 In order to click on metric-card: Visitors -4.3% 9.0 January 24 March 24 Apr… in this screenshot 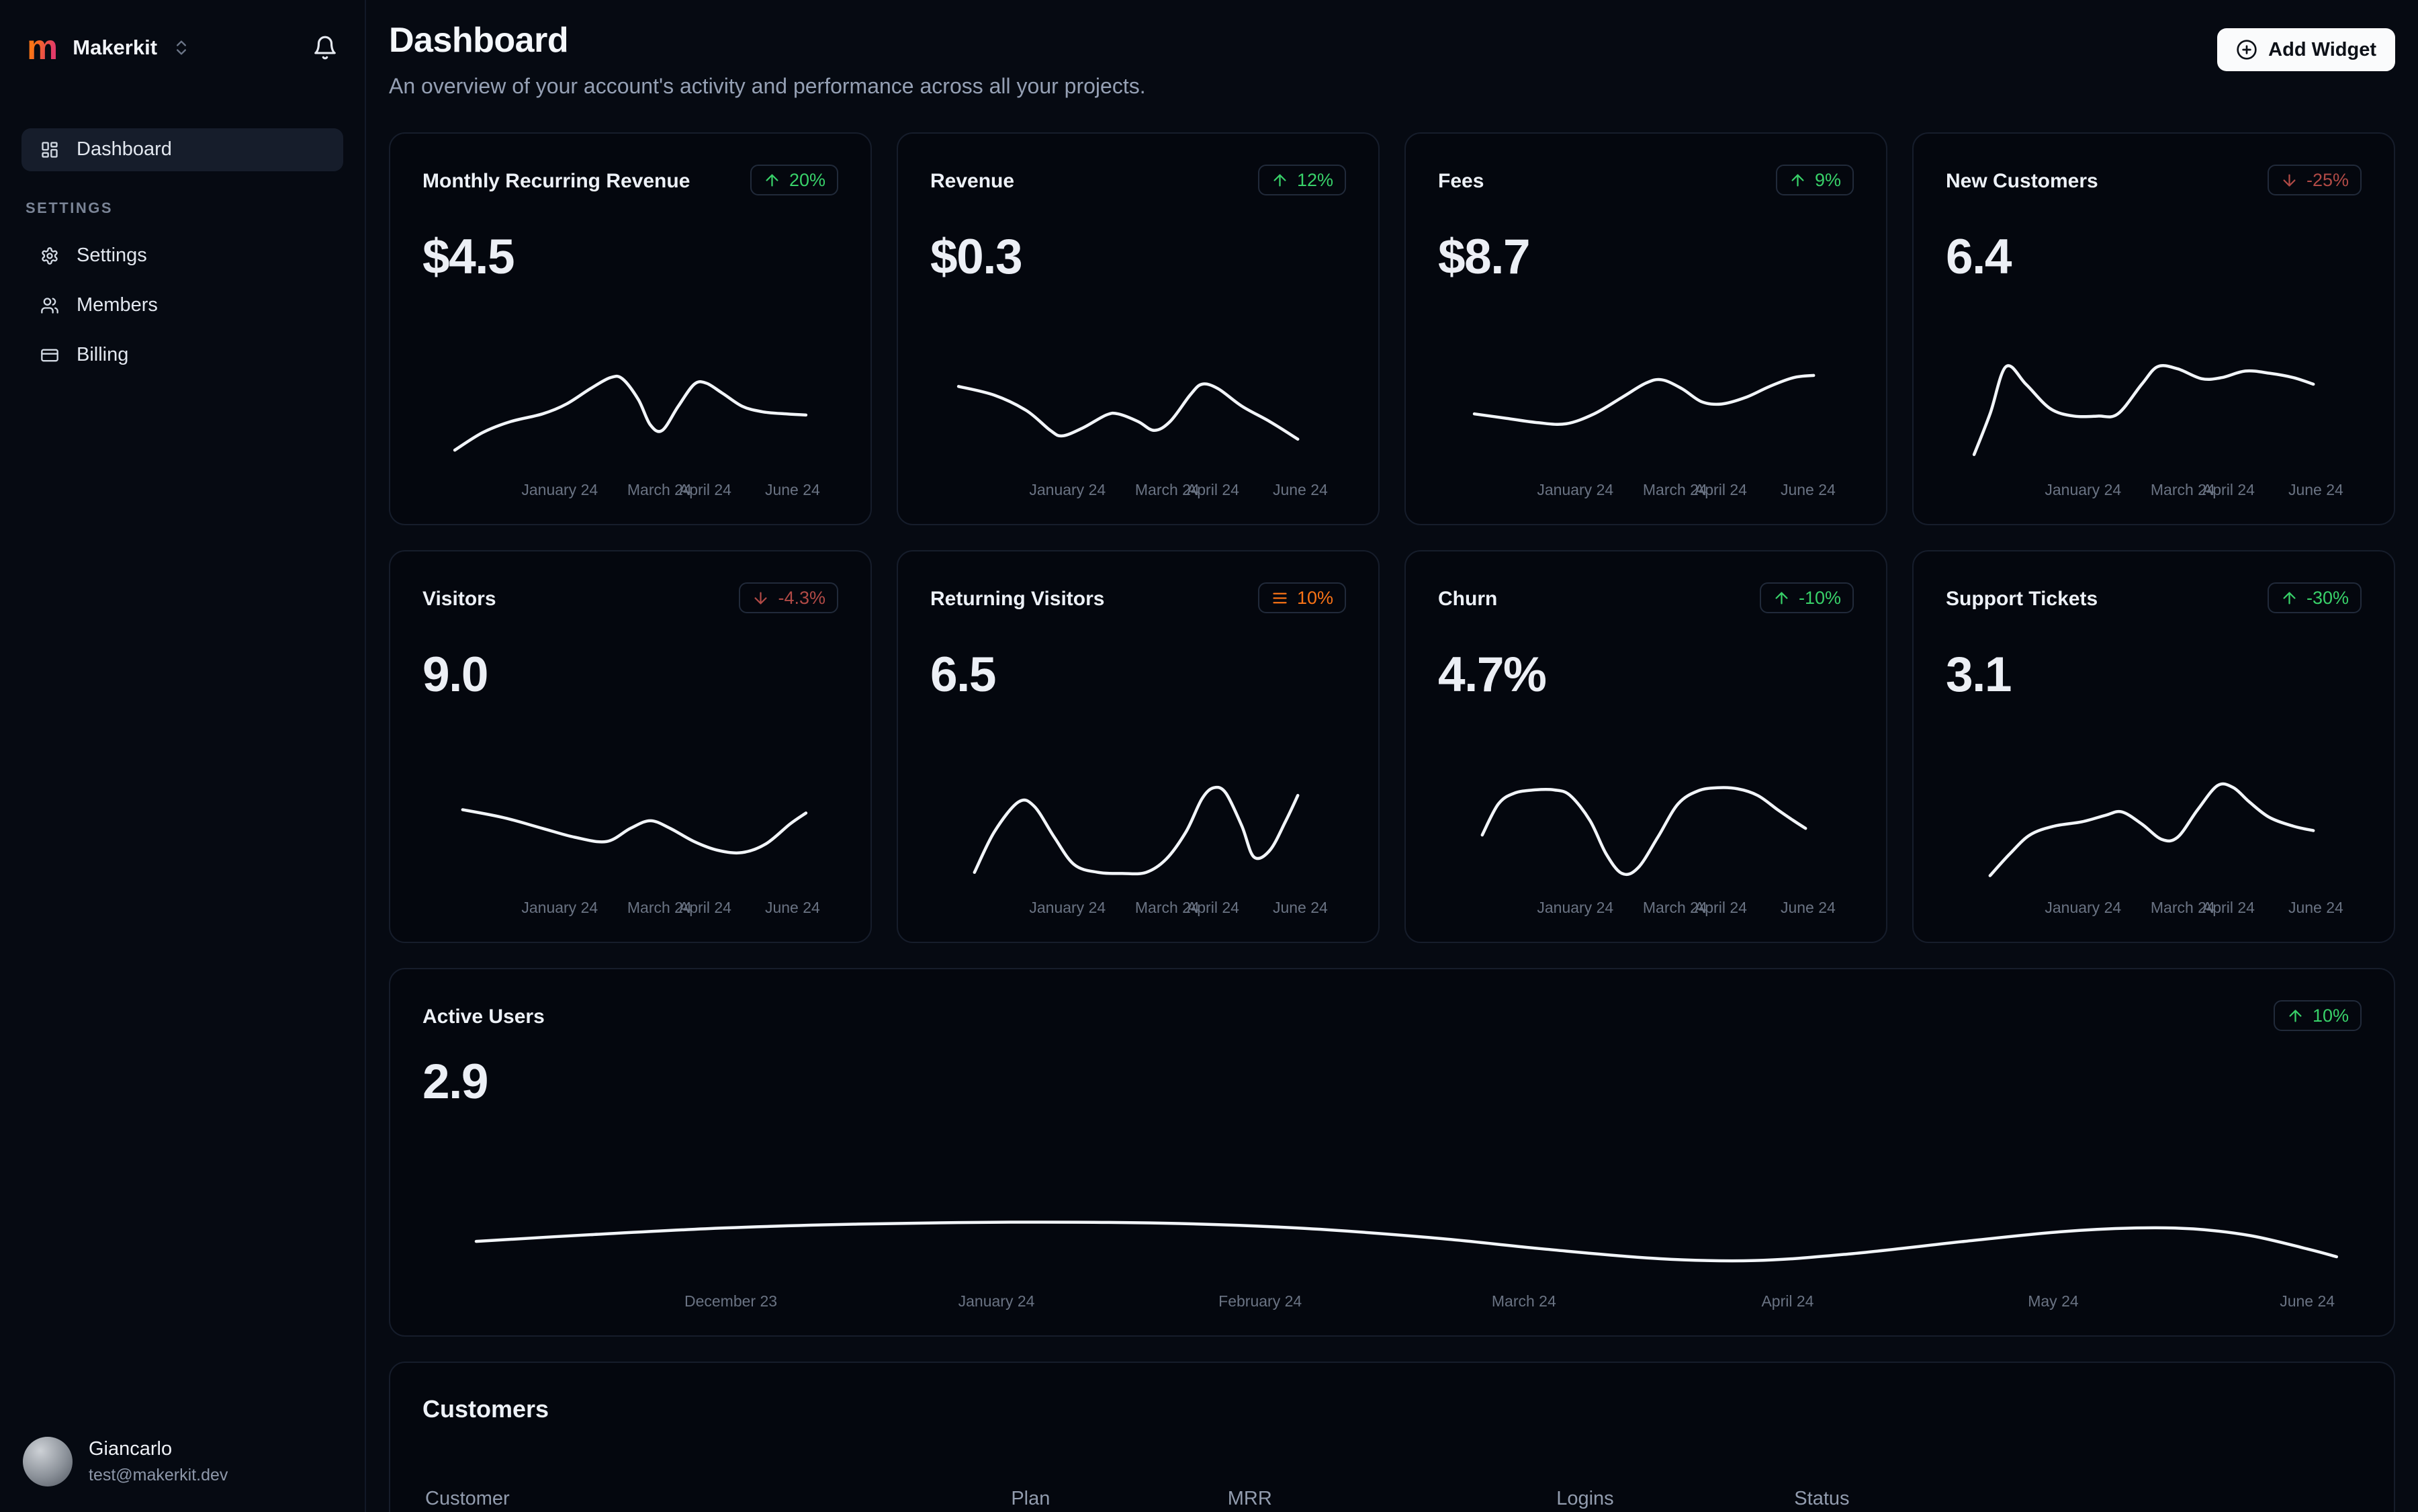, I will do `click(630, 746)`.